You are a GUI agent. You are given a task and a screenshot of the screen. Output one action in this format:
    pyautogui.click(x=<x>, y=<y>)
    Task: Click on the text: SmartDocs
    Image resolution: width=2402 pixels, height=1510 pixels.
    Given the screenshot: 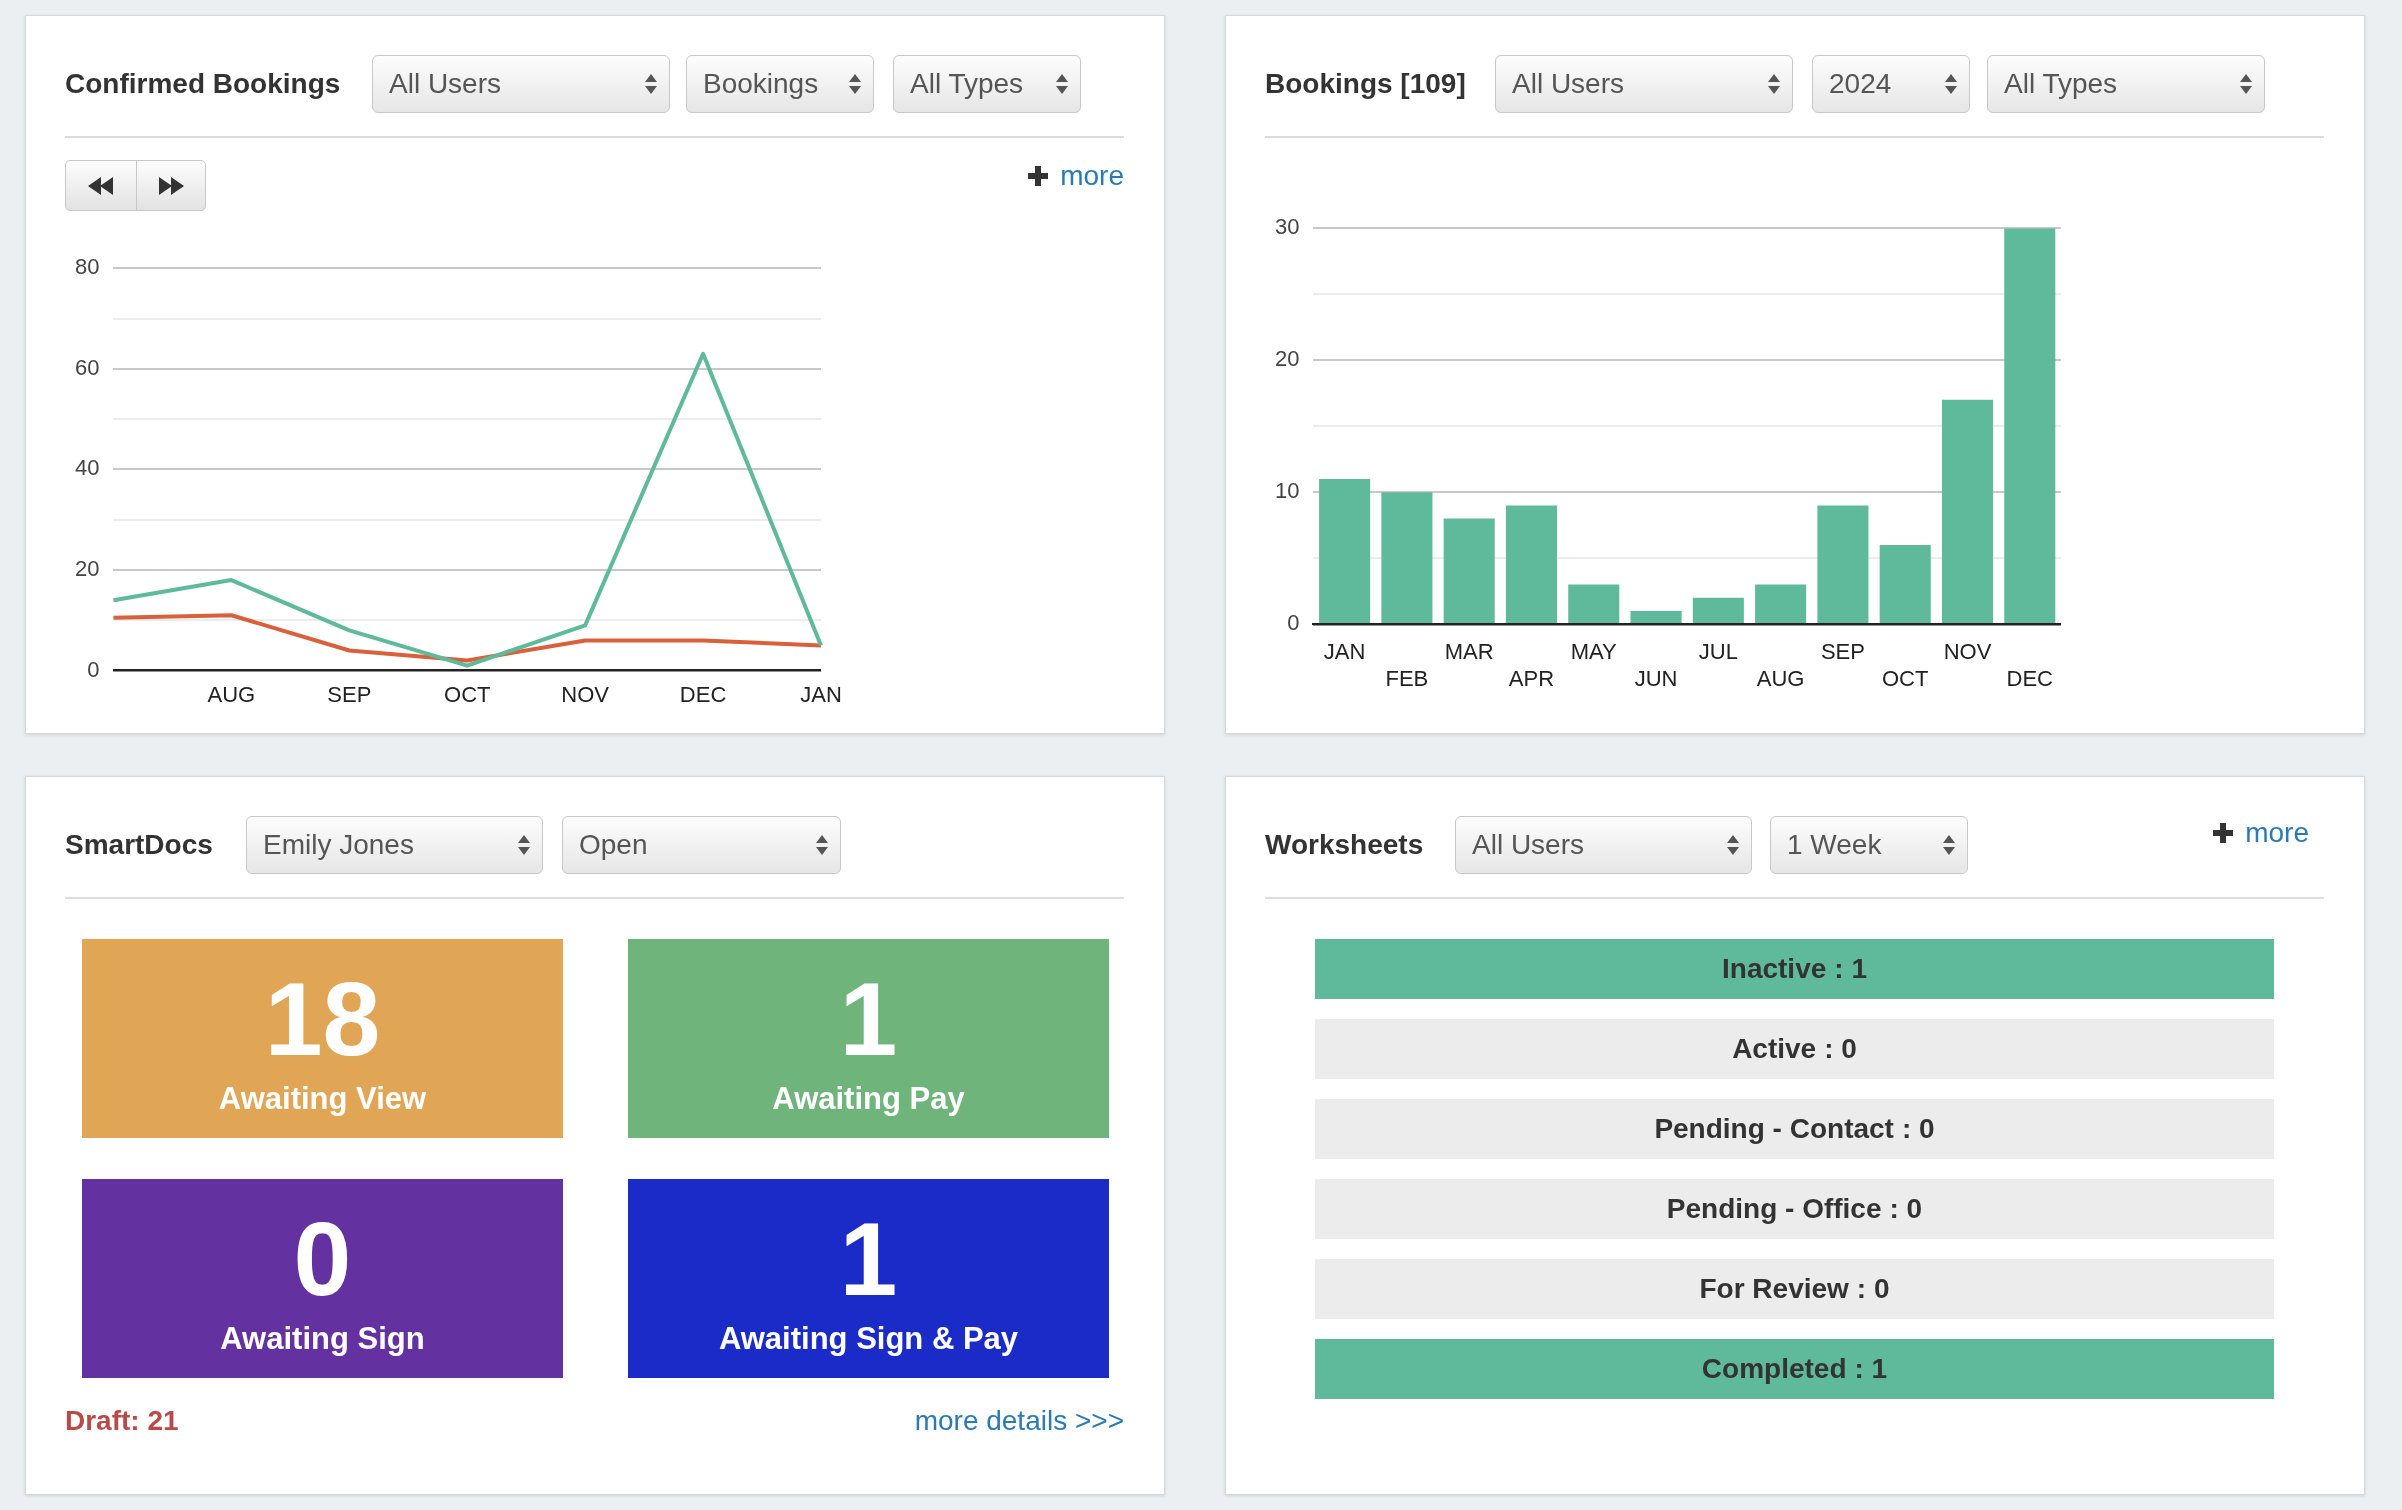 What is the action you would take?
    pyautogui.click(x=139, y=845)
    